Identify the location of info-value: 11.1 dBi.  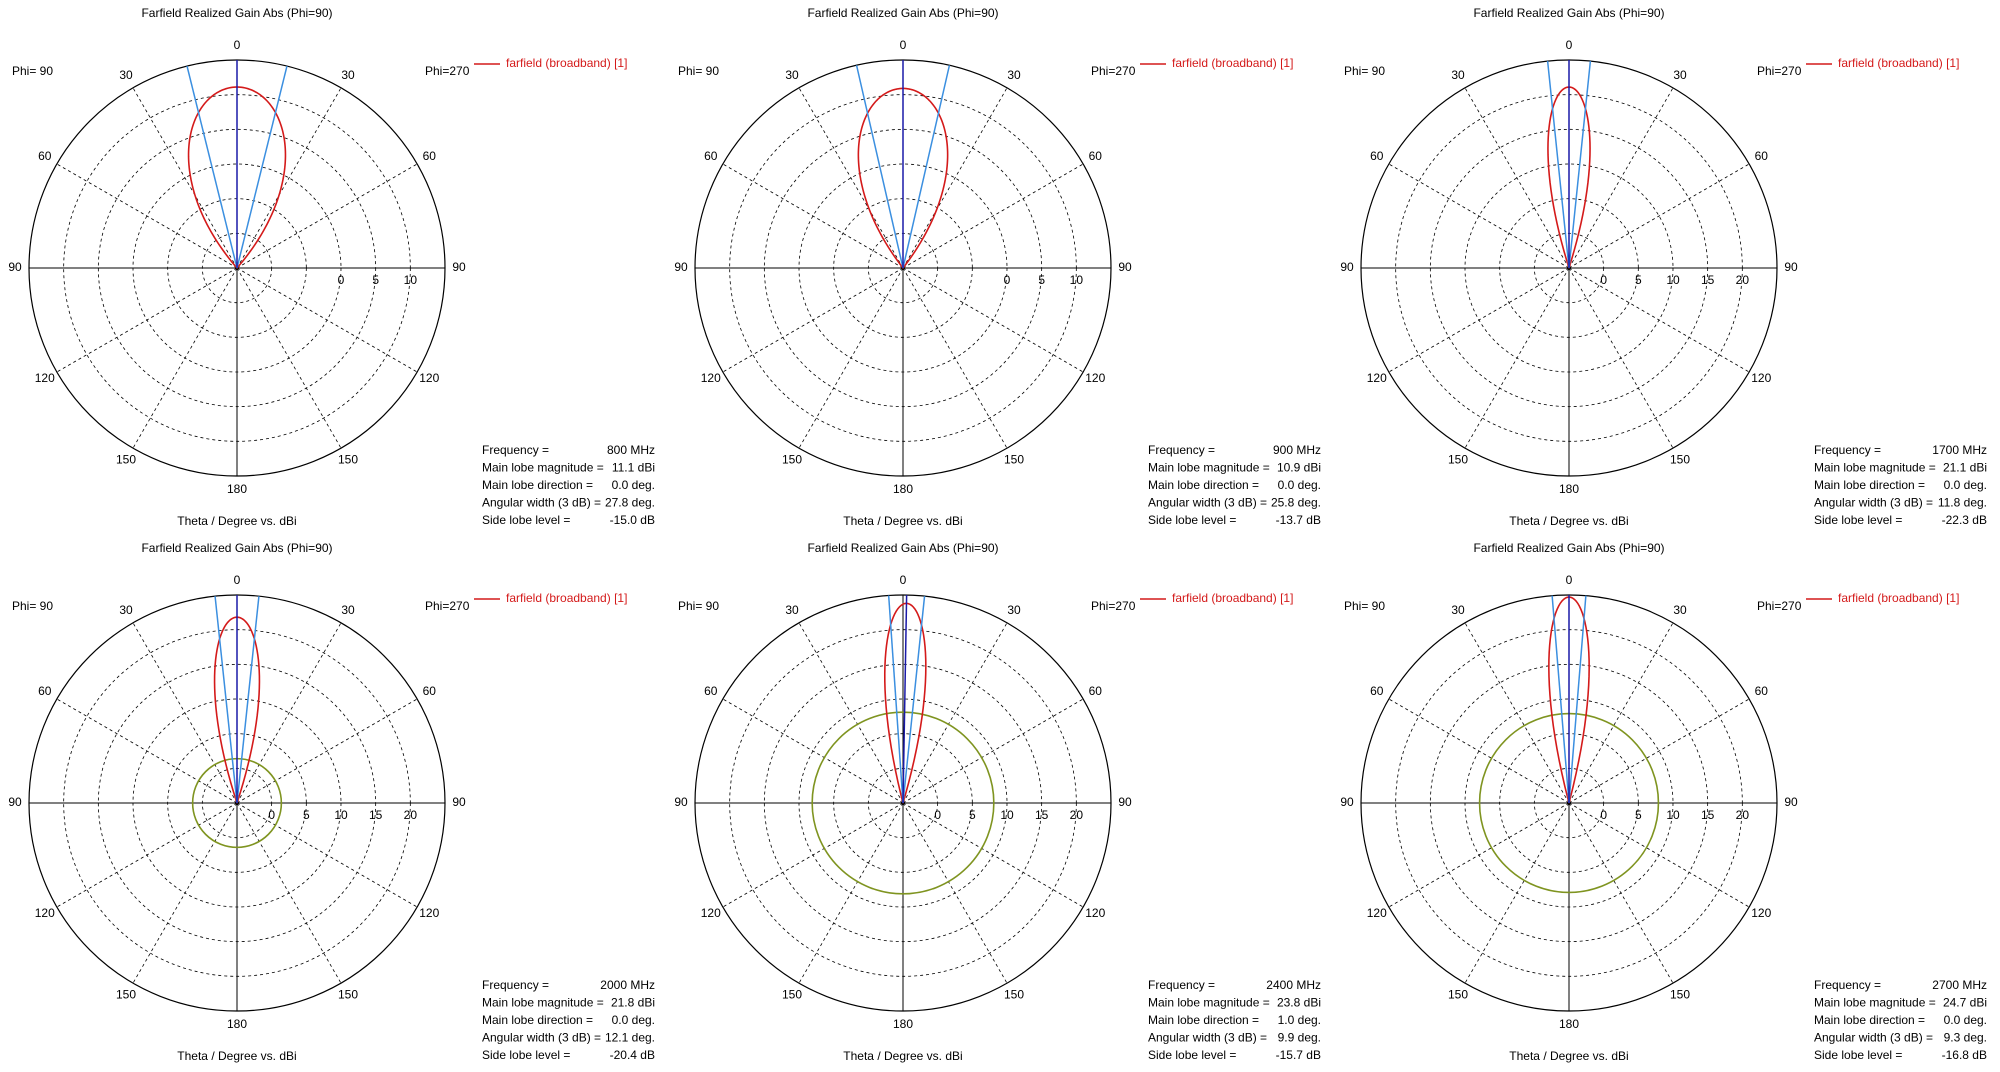
(633, 468).